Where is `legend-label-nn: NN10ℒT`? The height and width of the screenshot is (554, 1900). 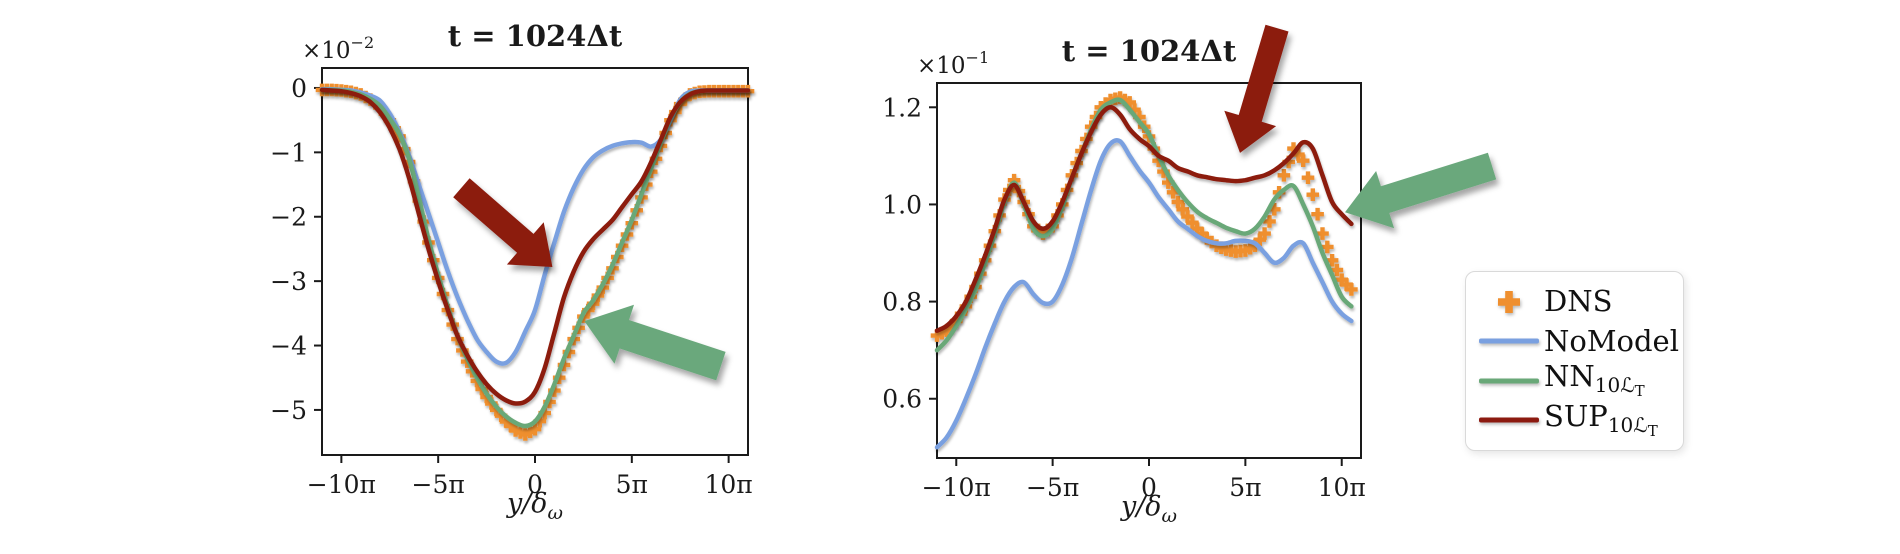
legend-label-nn: NN10ℒT is located at coordinates (1594, 380).